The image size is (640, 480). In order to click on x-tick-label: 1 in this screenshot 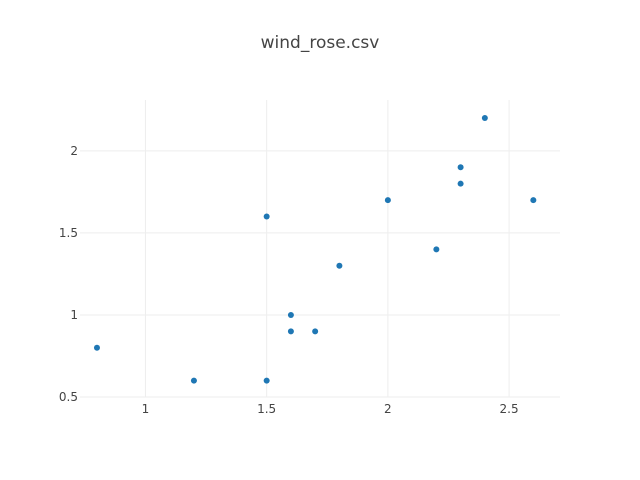, I will do `click(146, 409)`.